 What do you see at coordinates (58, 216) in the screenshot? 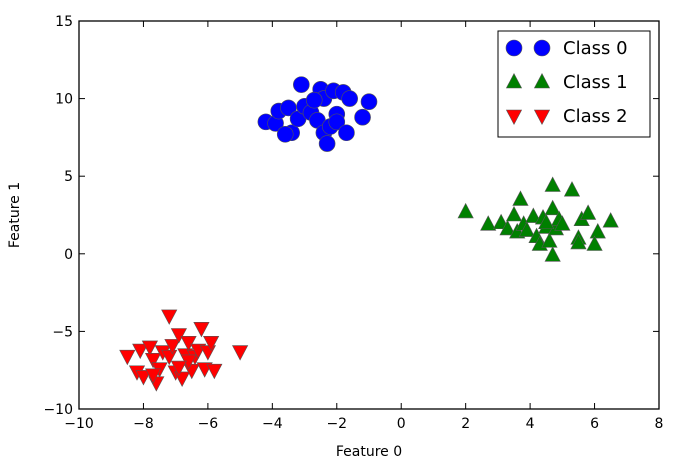
I see `y-tick-labels: −10 −5 0 5 10 15` at bounding box center [58, 216].